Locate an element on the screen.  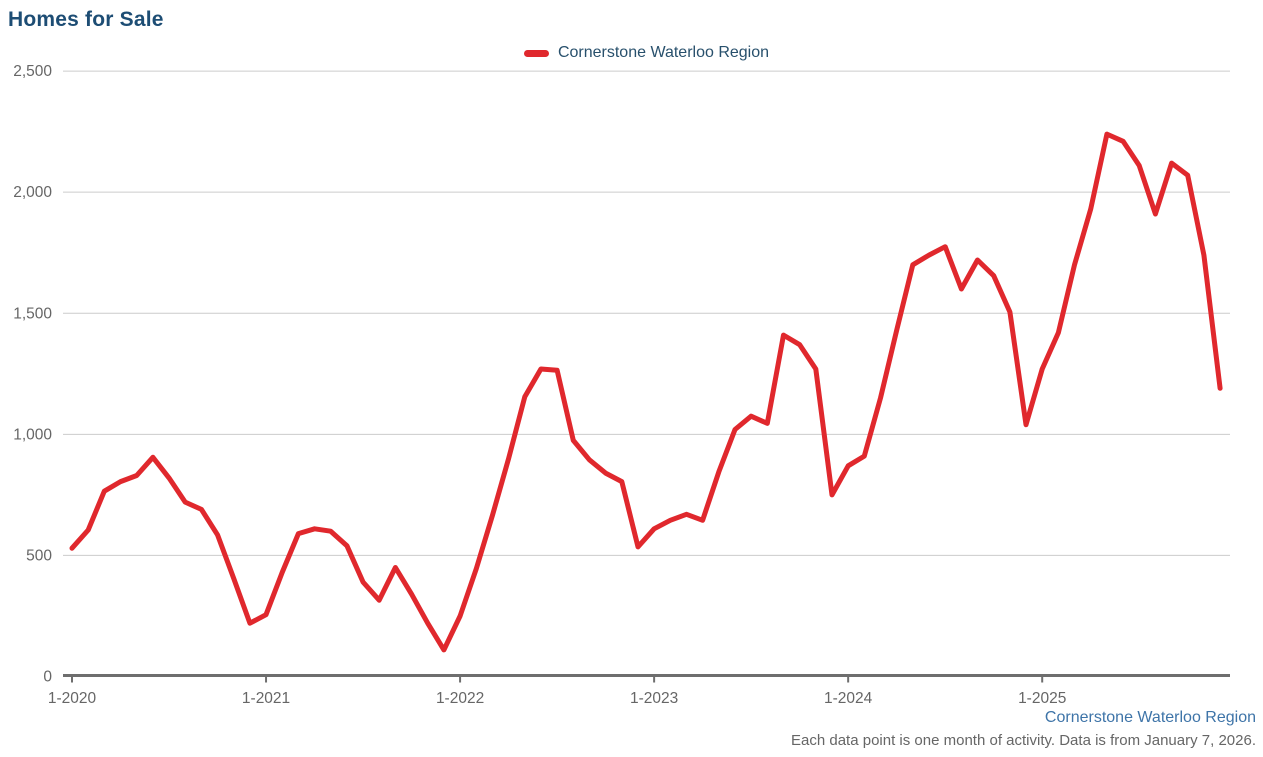
x-axis-tick-label-1-2022: 1-2022 is located at coordinates (460, 698).